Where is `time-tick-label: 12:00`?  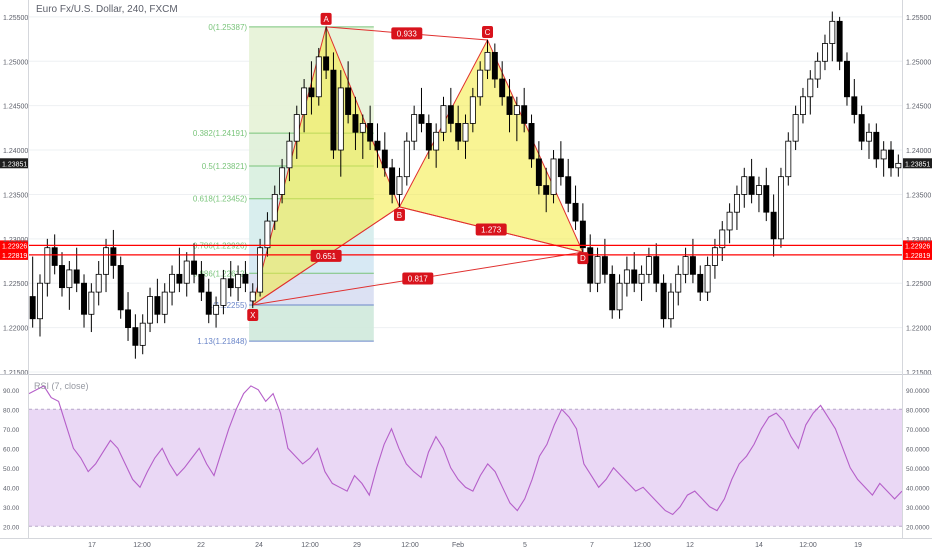 time-tick-label: 12:00 is located at coordinates (808, 545).